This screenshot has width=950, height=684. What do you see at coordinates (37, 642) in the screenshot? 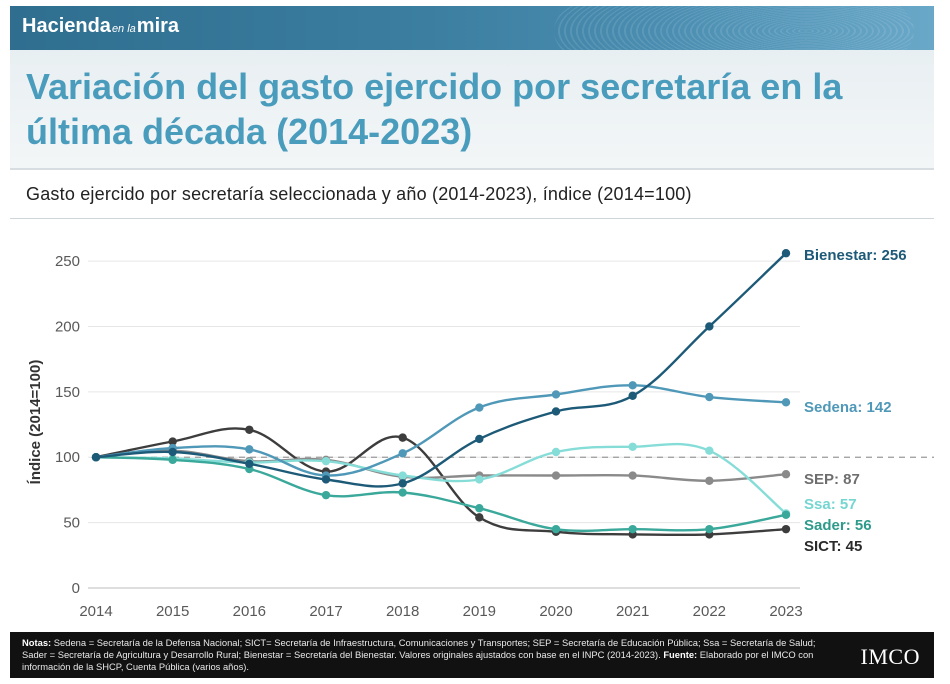
I see `notes-label: Notas:` at bounding box center [37, 642].